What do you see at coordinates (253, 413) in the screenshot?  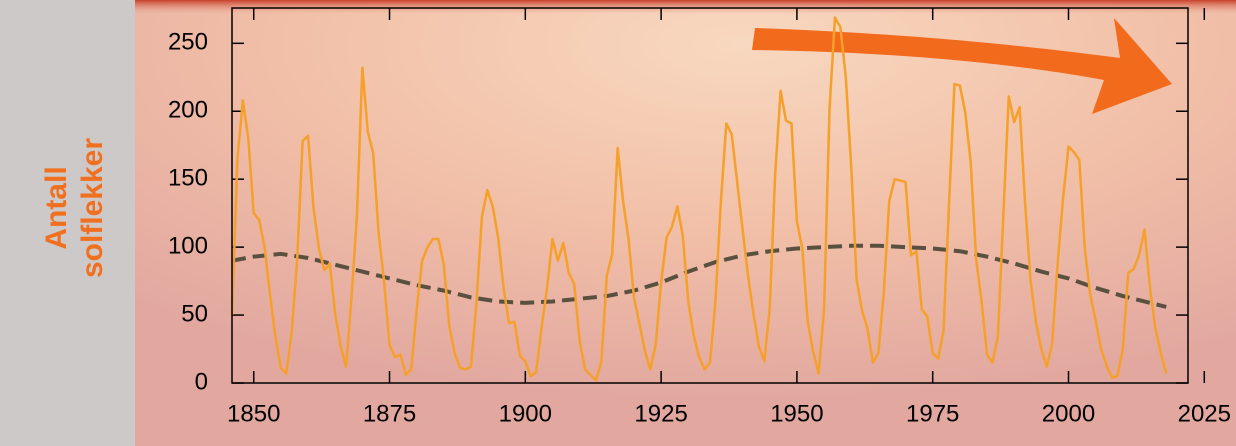 I see `x-tick-label: 1850` at bounding box center [253, 413].